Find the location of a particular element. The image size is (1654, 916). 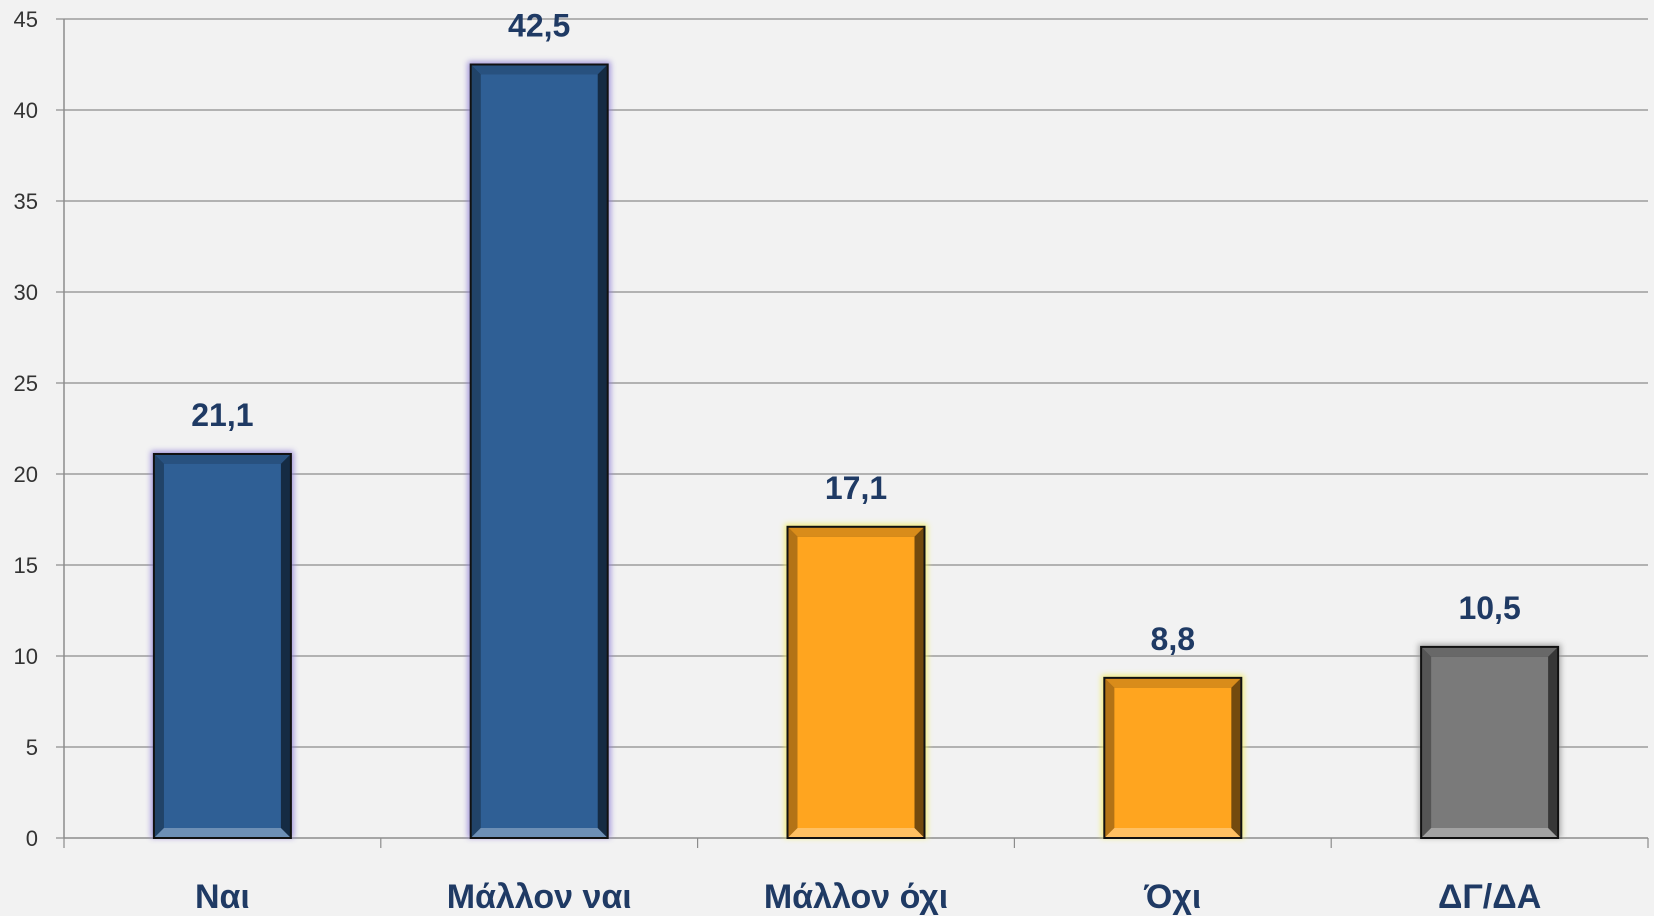

x-tick-label: Όχι is located at coordinates (1172, 897).